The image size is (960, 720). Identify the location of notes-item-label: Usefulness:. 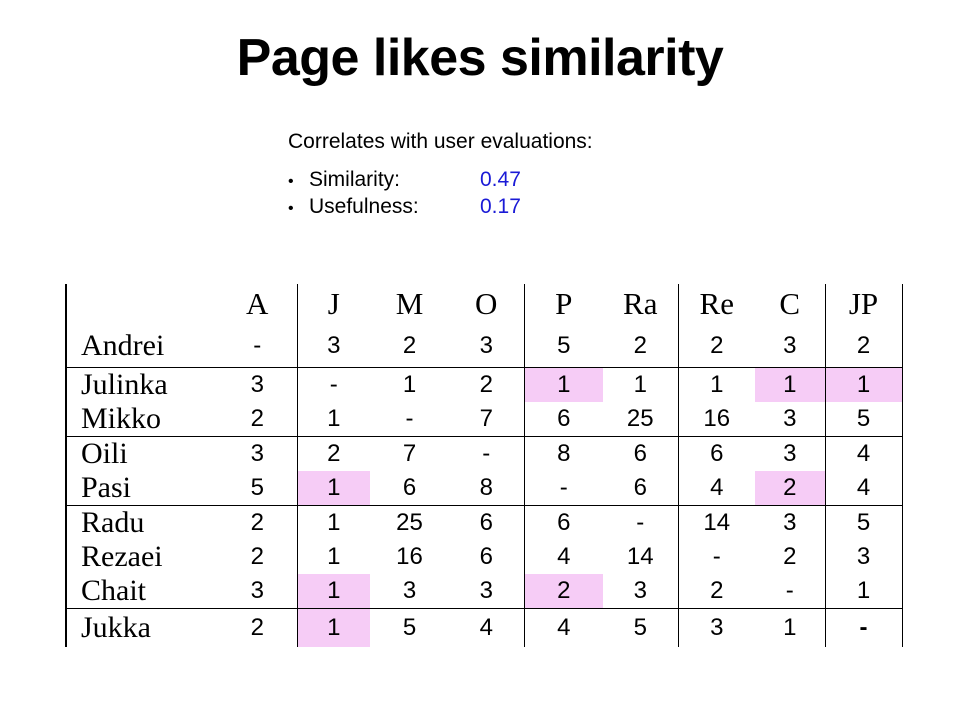
(364, 206).